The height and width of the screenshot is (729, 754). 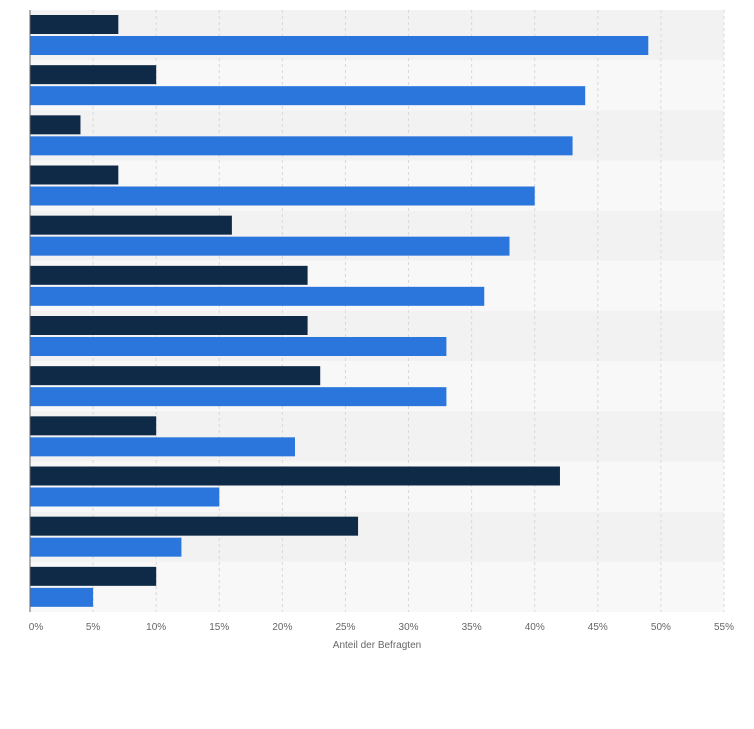 What do you see at coordinates (93, 627) in the screenshot?
I see `x-tick-label: 5%` at bounding box center [93, 627].